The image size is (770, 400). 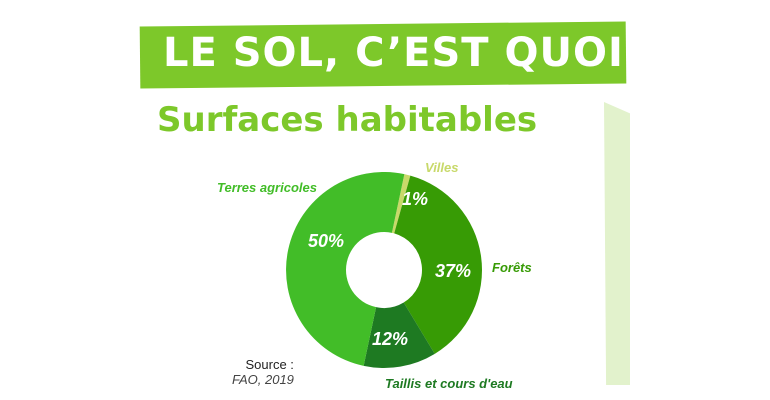 What do you see at coordinates (263, 379) in the screenshot?
I see `source-value: FAO, 2019` at bounding box center [263, 379].